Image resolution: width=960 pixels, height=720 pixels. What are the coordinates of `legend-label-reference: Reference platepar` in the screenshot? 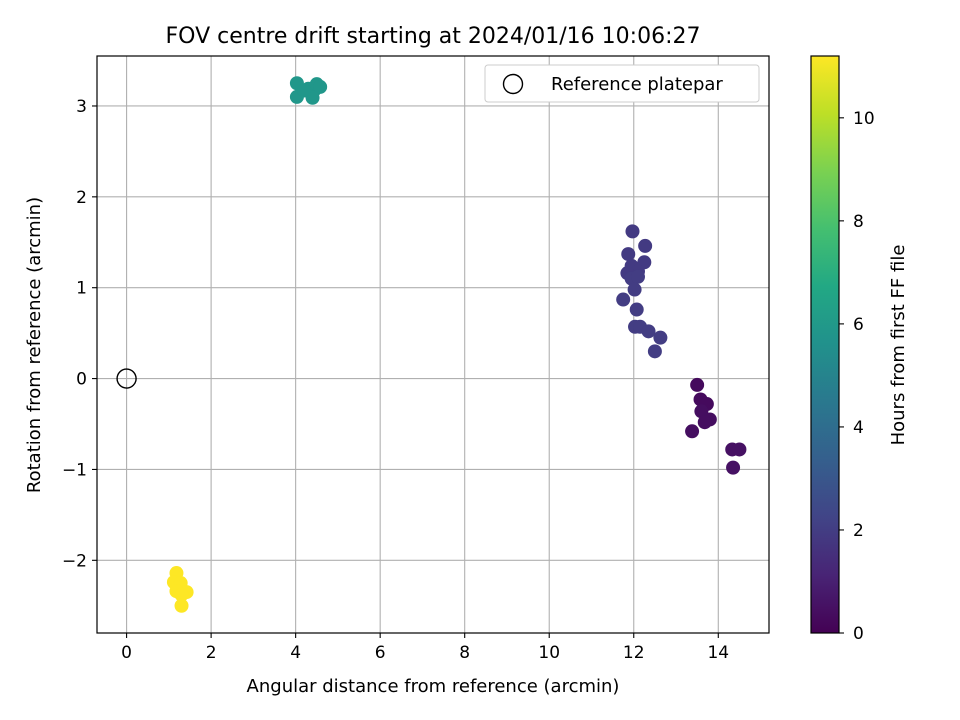 It's located at (637, 84).